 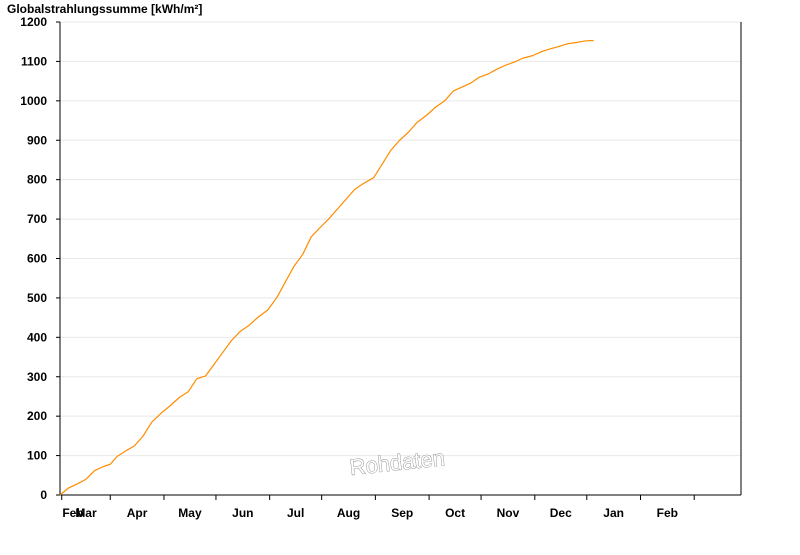 I want to click on x-tick-label: Oct, so click(x=455, y=513).